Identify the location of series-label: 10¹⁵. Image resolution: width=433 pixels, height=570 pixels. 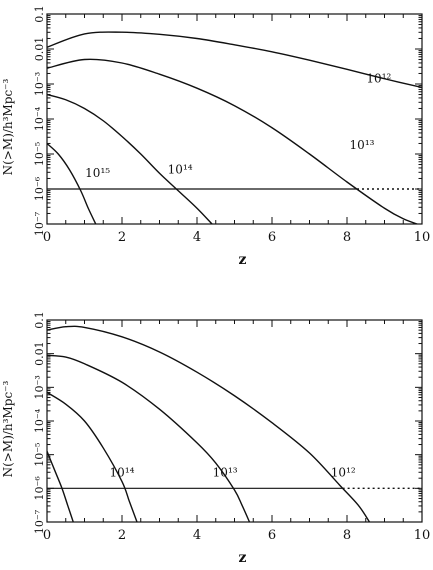
(97, 173).